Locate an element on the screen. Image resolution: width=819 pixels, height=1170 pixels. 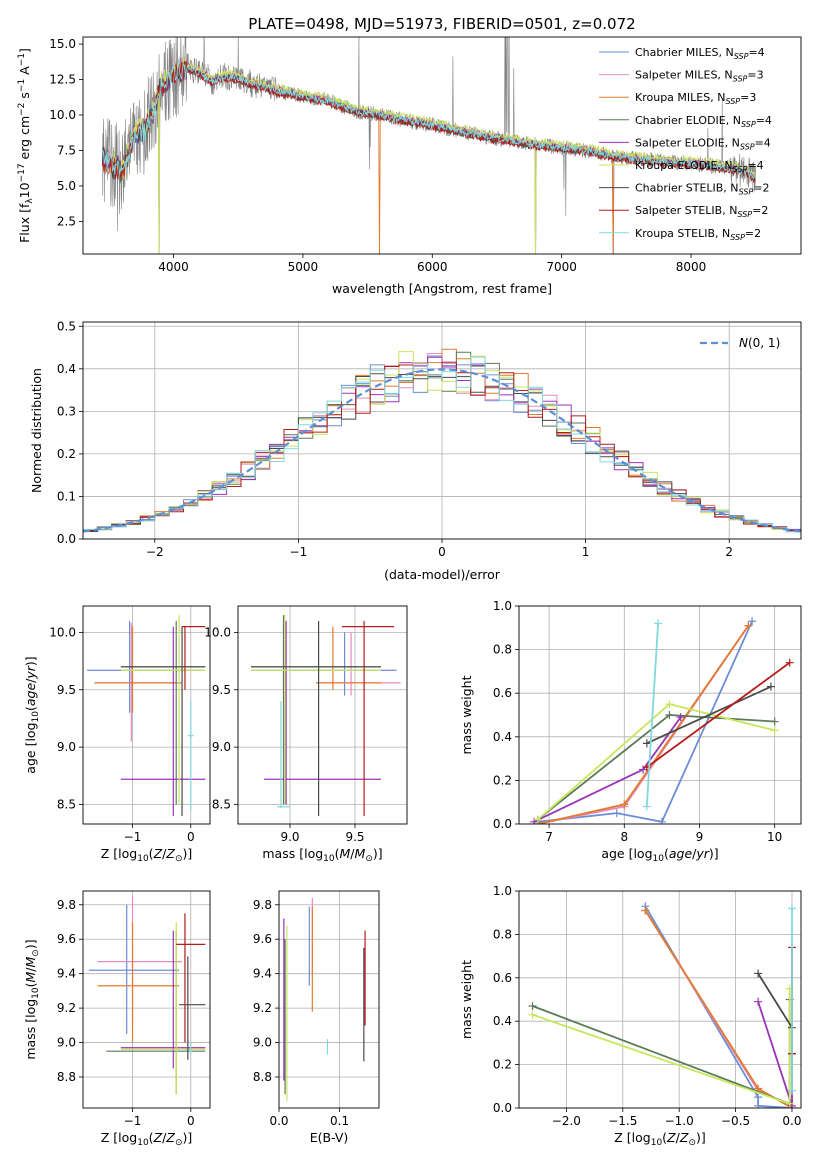
histogram-salpeter-elodie is located at coordinates (442, 444).